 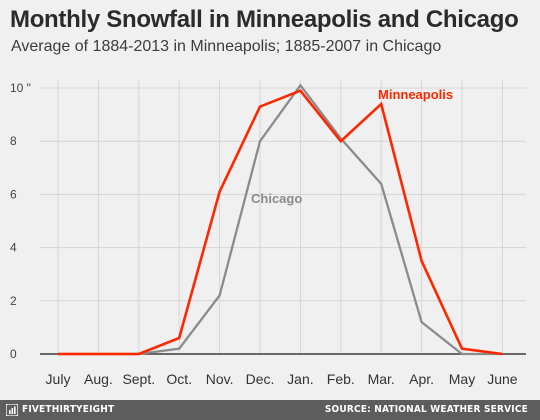 I want to click on x-tick-label: May, so click(x=462, y=379).